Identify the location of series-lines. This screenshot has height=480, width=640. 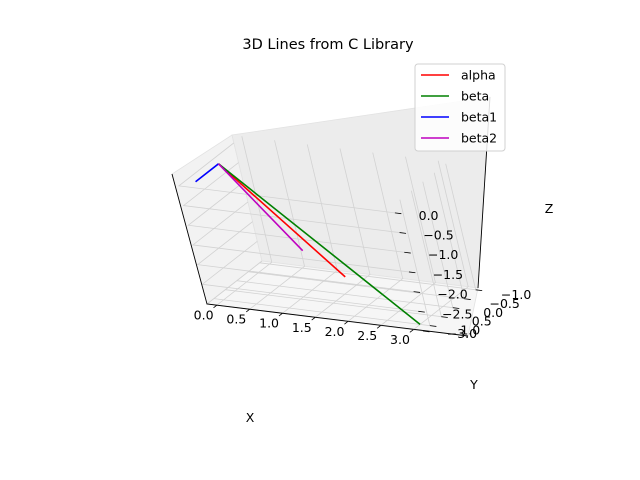
(308, 244).